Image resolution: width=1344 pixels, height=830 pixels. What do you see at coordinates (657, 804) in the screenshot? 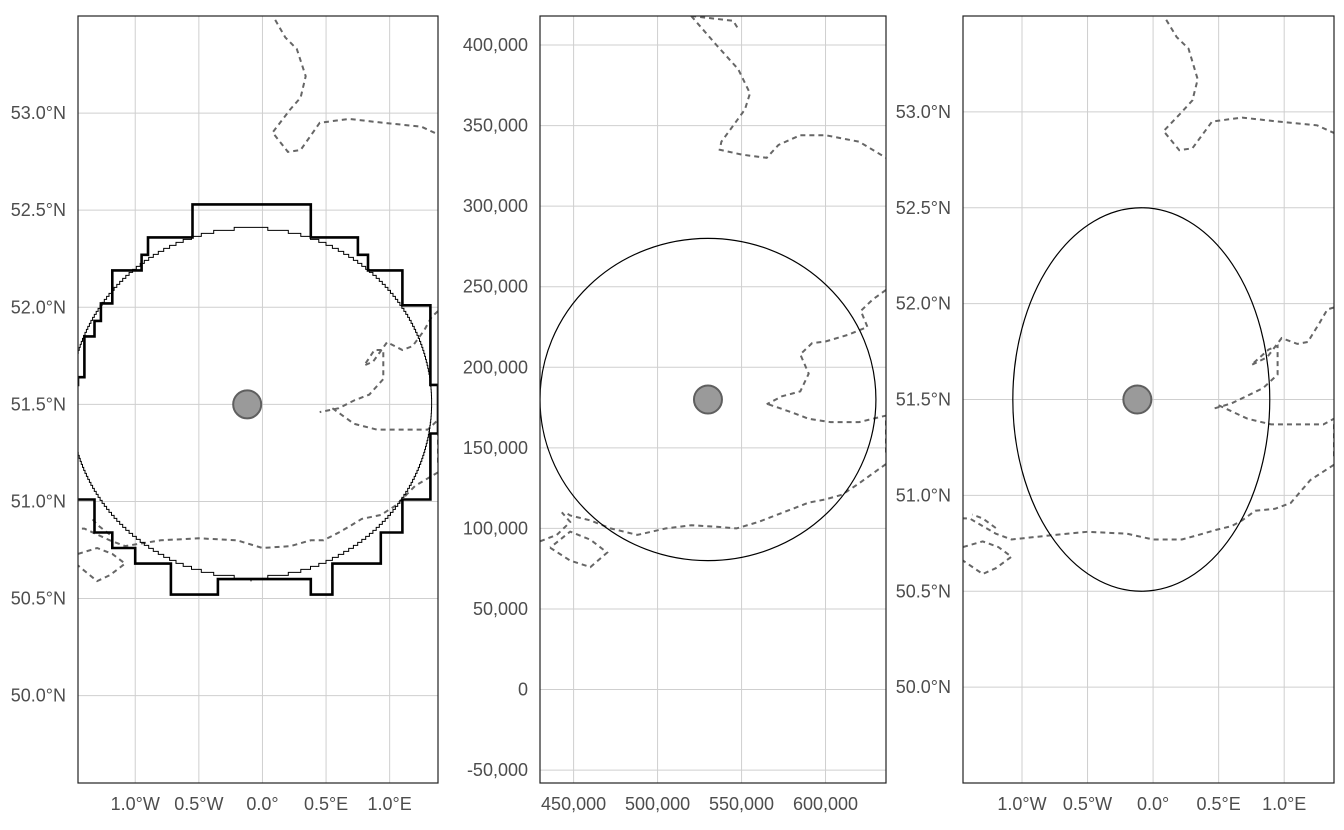
I see `x-tick-label: 500,000` at bounding box center [657, 804].